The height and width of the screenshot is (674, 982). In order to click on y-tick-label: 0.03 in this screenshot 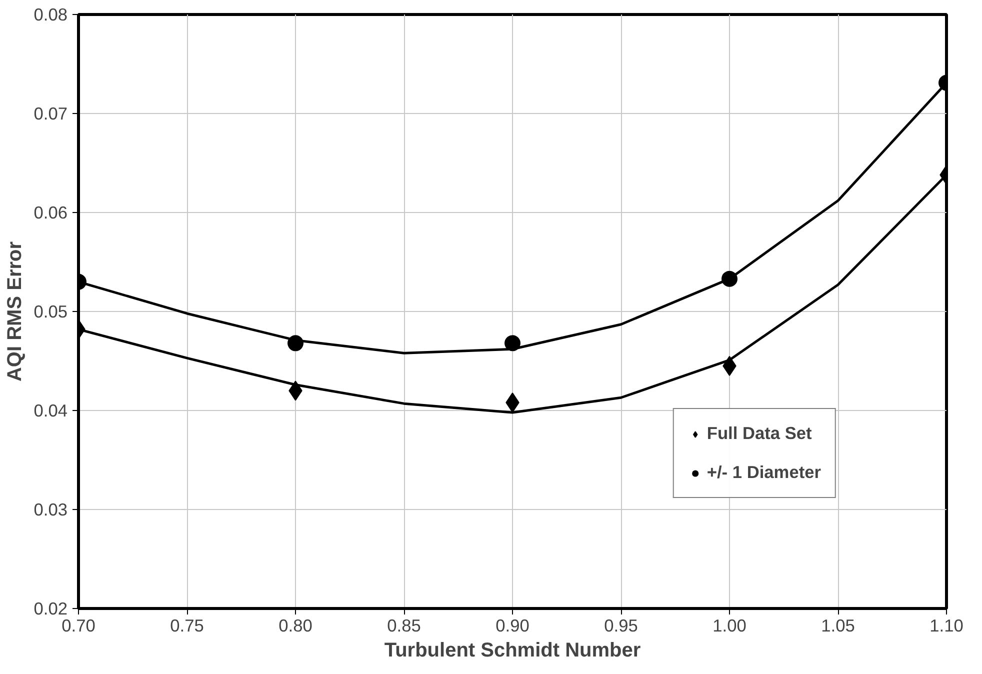, I will do `click(51, 510)`.